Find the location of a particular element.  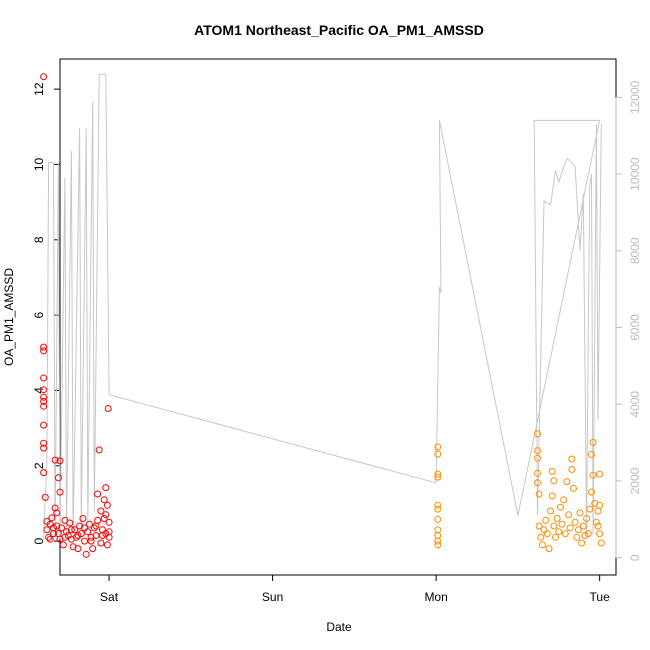

y-tick-label: 2 is located at coordinates (39, 465).